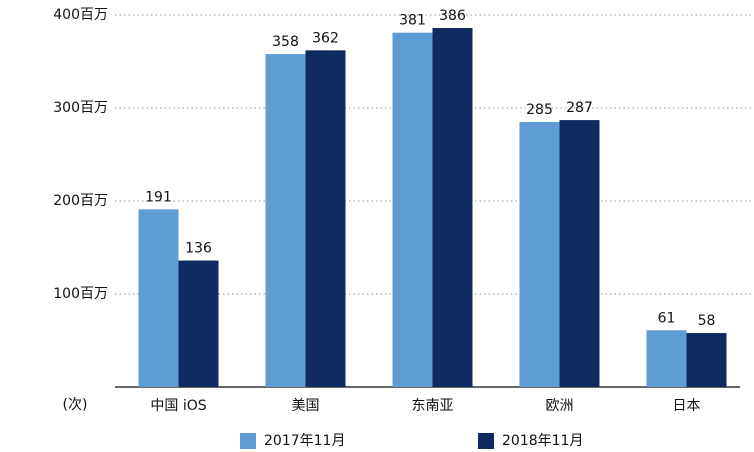  Describe the element at coordinates (539, 110) in the screenshot. I see `value-label: 285` at that location.